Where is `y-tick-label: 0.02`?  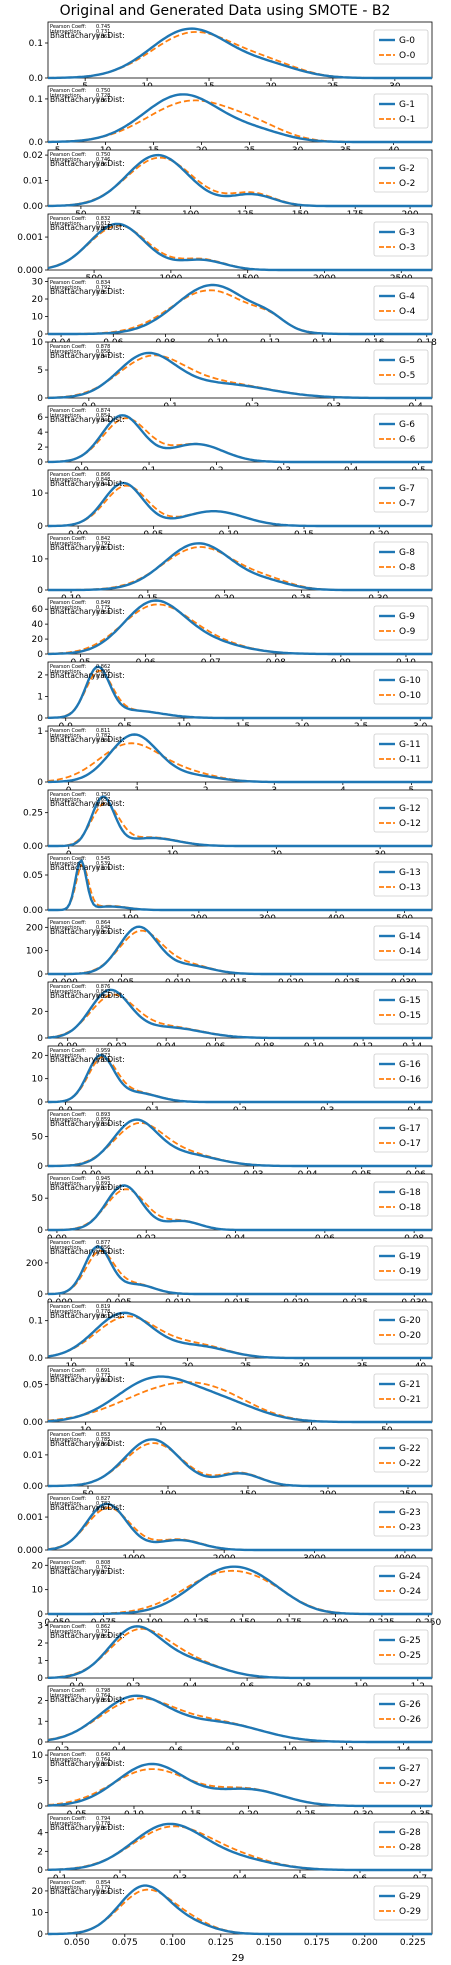
y-tick-label: 0.02 is located at coordinates (33, 156).